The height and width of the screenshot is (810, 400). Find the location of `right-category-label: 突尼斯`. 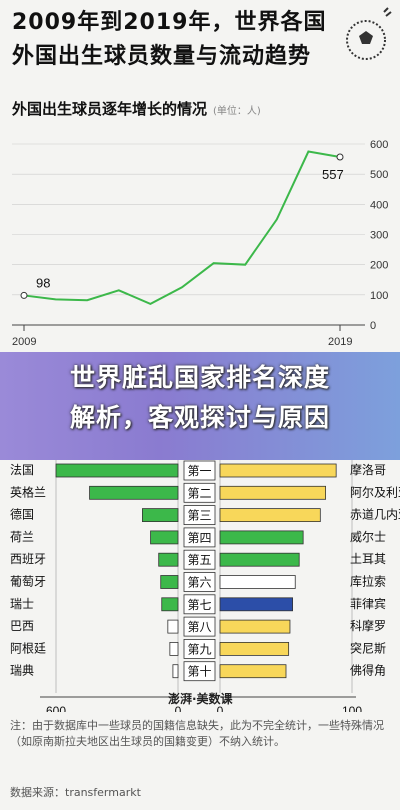

right-category-label: 突尼斯 is located at coordinates (368, 647).